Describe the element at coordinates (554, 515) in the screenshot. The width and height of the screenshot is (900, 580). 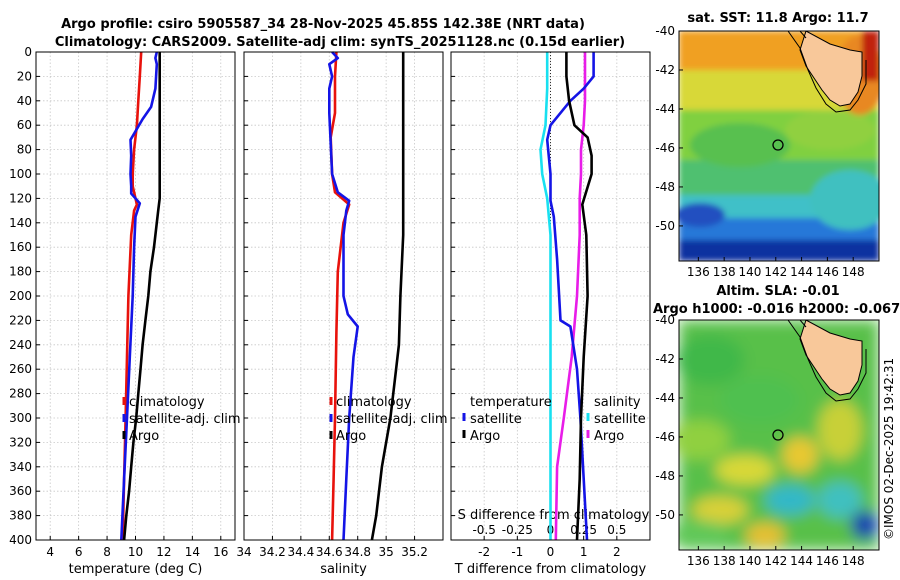
I see `s-axis-label: S difference from climatology` at that location.